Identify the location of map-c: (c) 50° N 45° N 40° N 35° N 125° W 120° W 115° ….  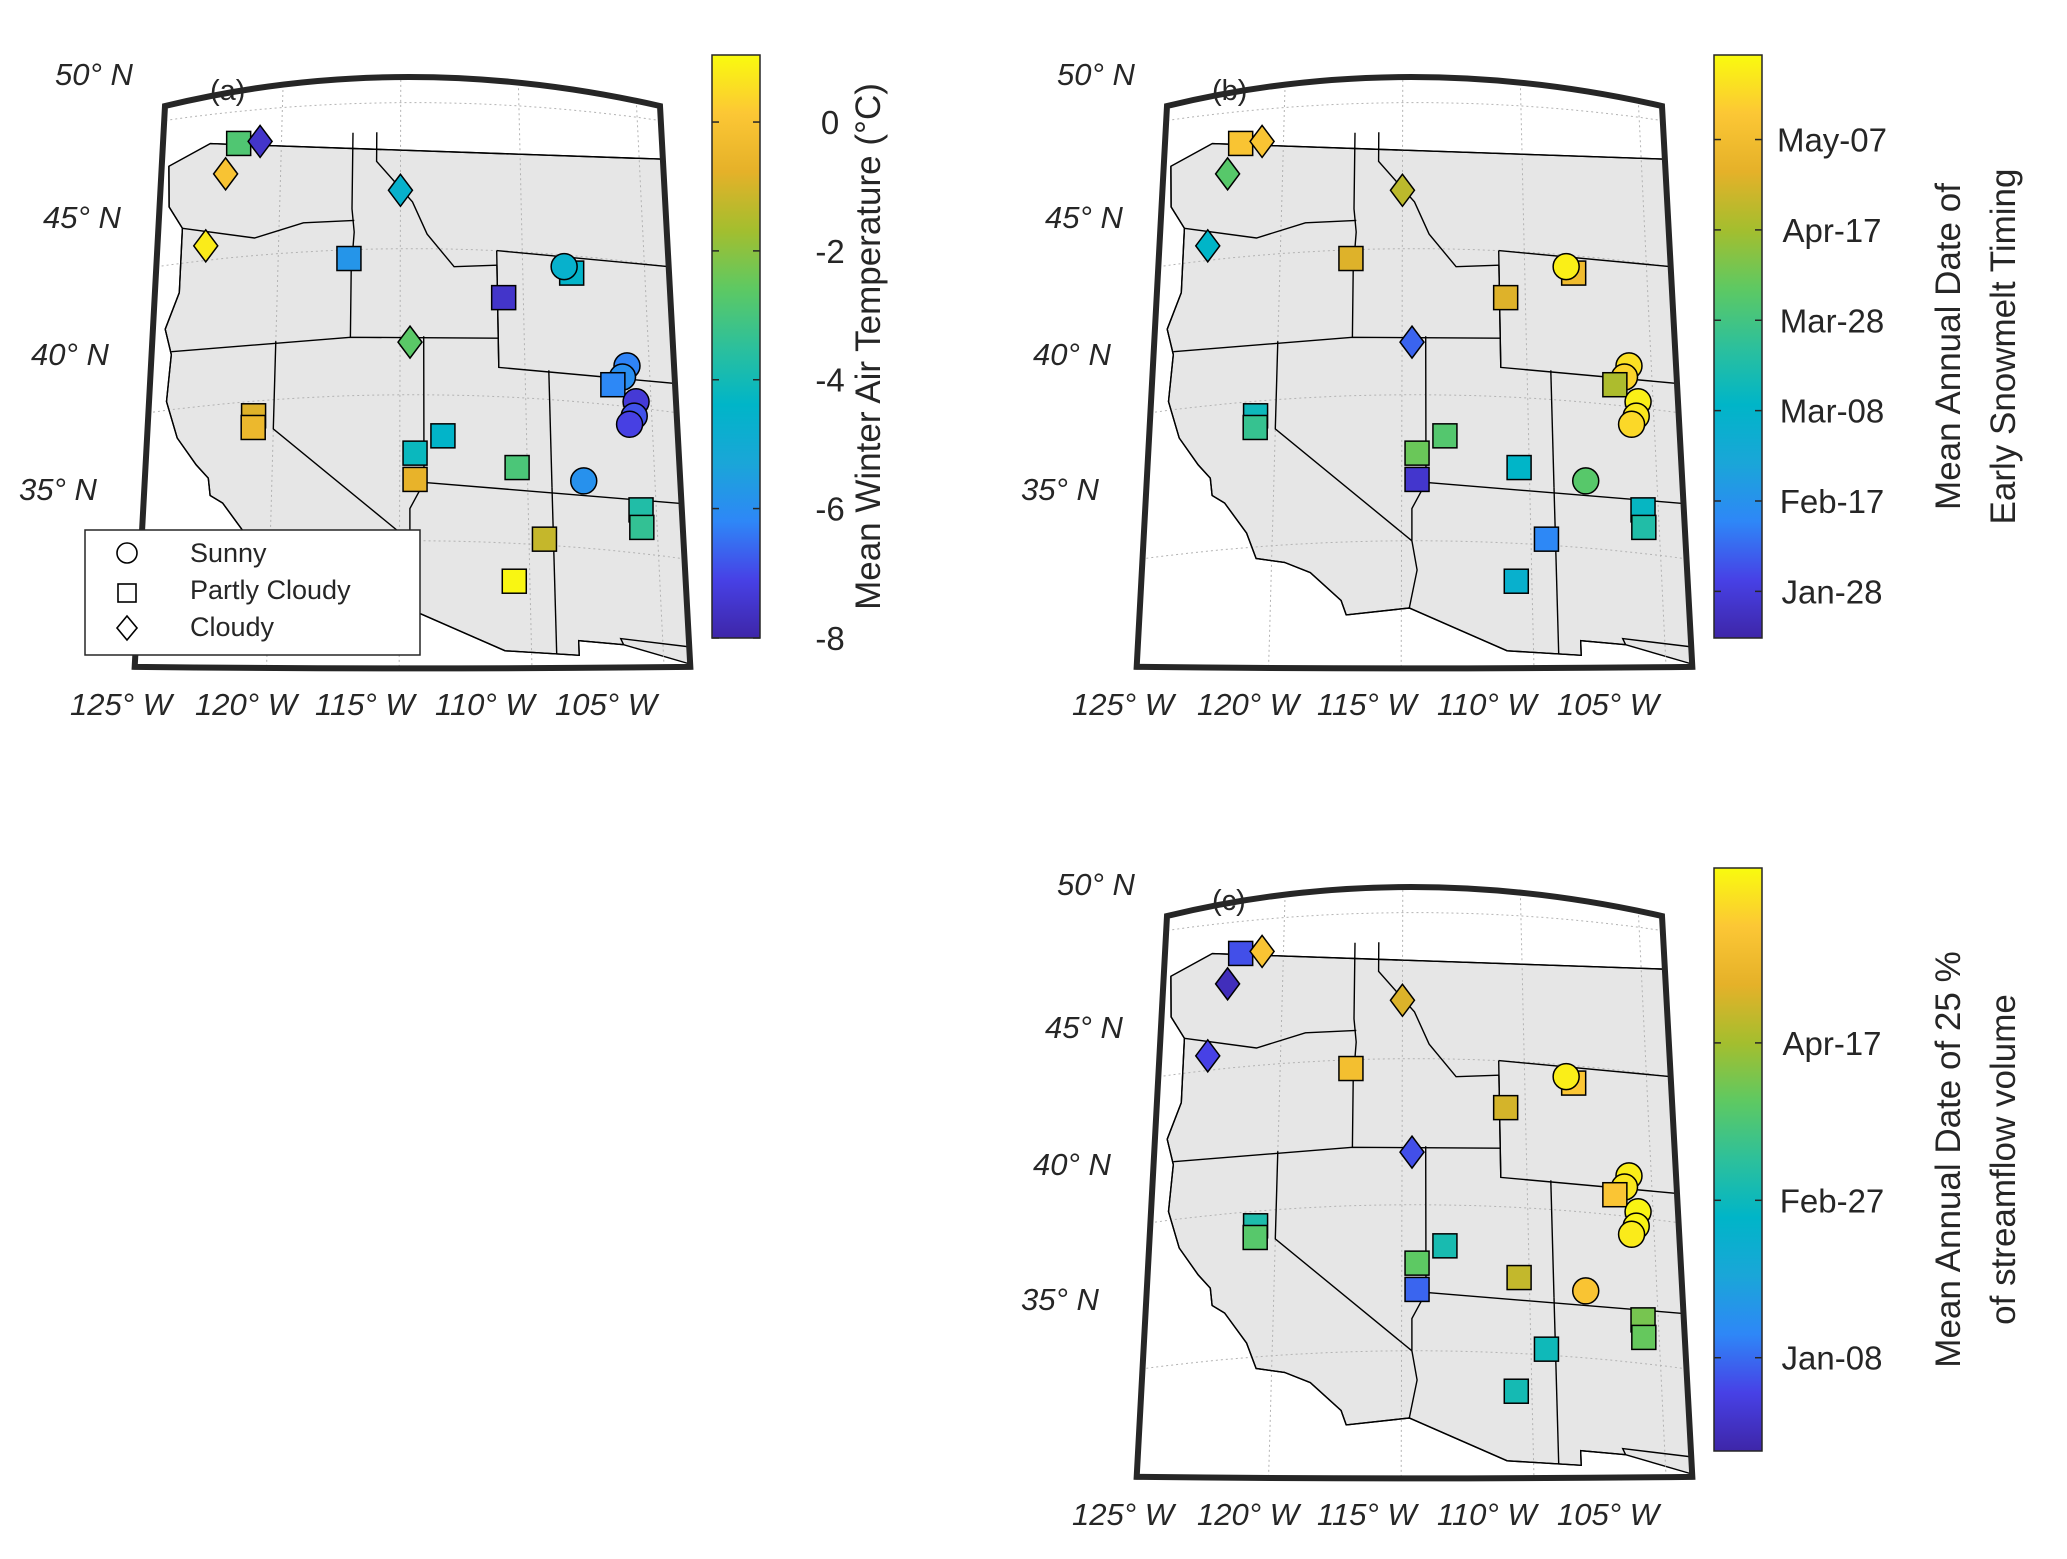
(1358, 1199).